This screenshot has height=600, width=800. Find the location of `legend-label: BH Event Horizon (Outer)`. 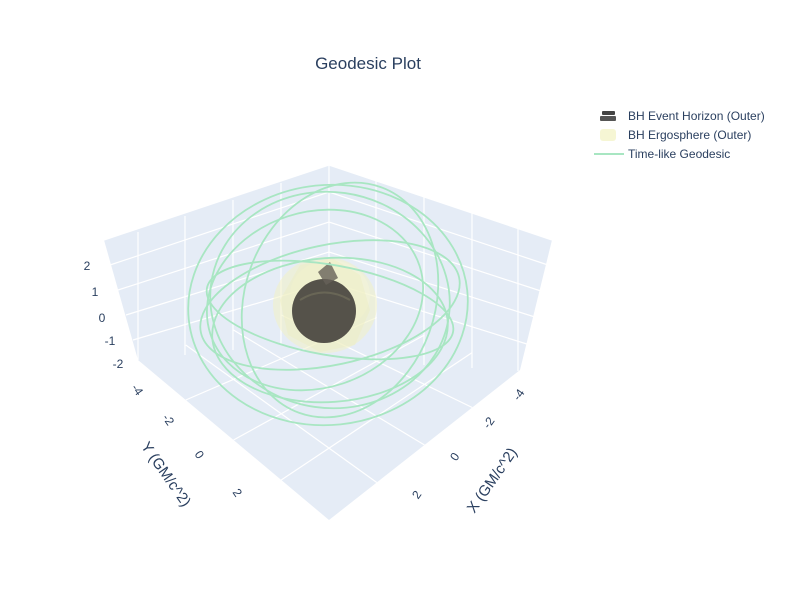

legend-label: BH Event Horizon (Outer) is located at coordinates (696, 115).